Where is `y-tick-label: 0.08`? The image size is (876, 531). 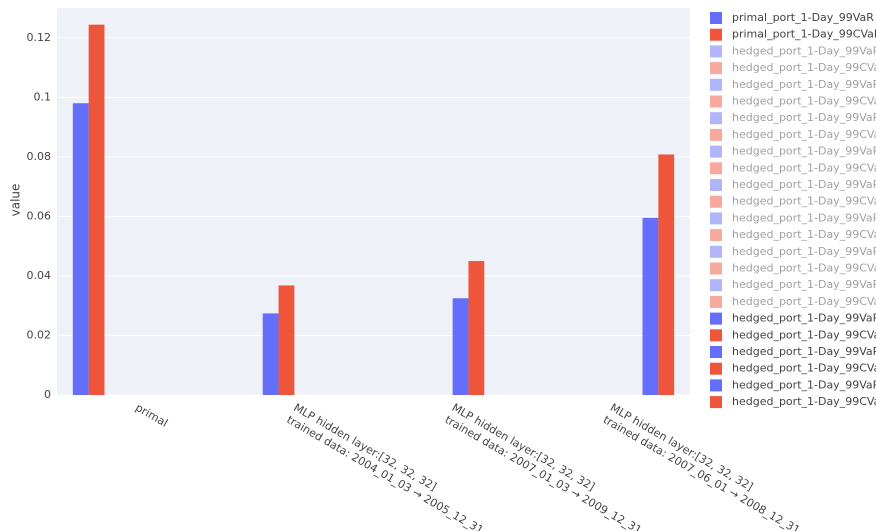 y-tick-label: 0.08 is located at coordinates (39, 156).